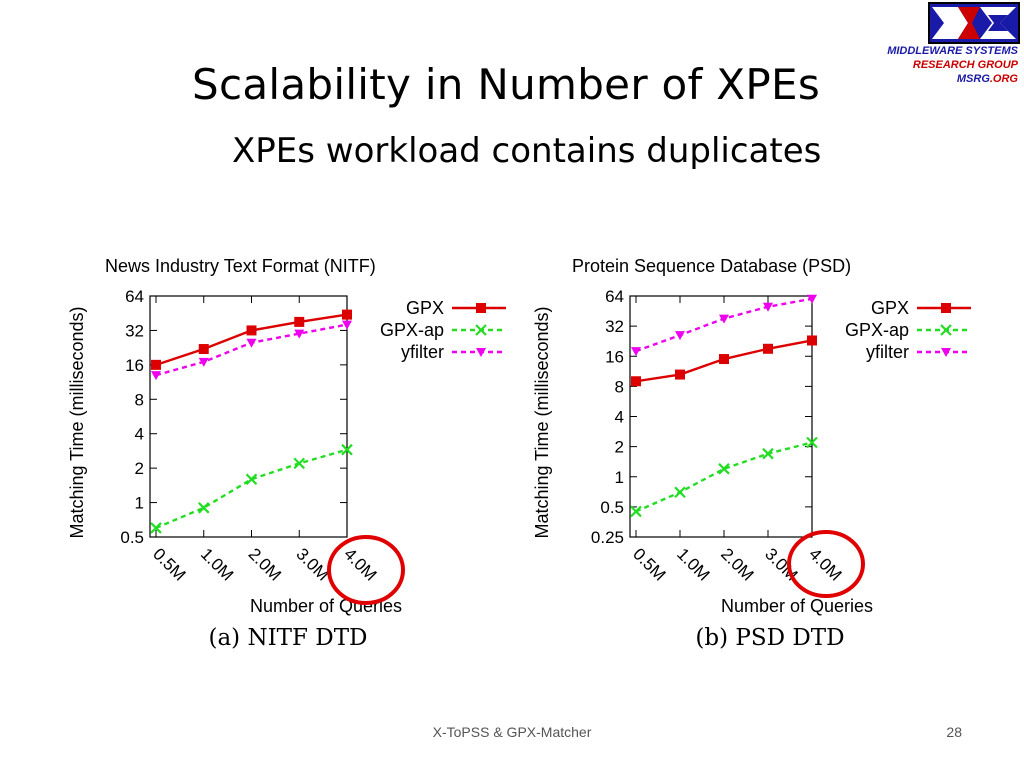  Describe the element at coordinates (769, 638) in the screenshot. I see `chart-caption: (b) PSD DTD` at that location.